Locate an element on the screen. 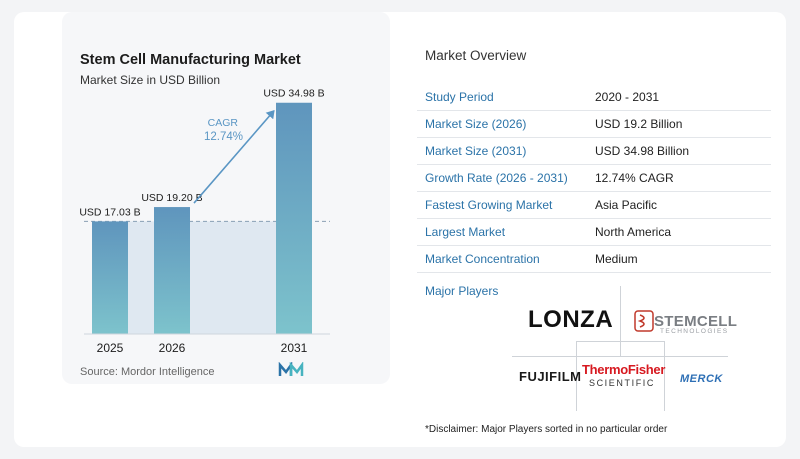 The width and height of the screenshot is (800, 459). overview-row: Largest Market North America is located at coordinates (594, 232).